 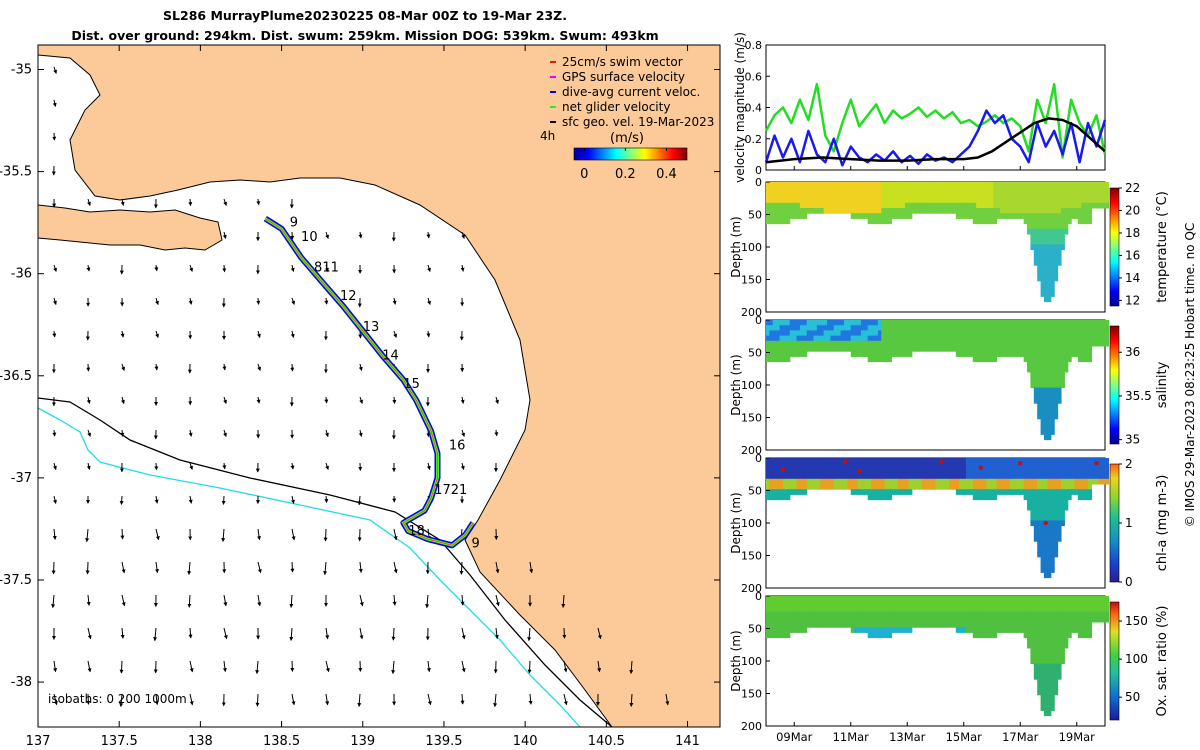 I want to click on date-xtick-label: 09Mar, so click(x=794, y=737).